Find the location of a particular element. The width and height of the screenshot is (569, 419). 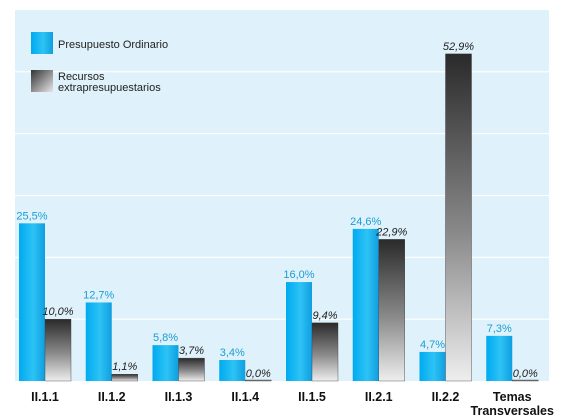

value-label-presupuesto-ordinario: 24,6% is located at coordinates (365, 222).